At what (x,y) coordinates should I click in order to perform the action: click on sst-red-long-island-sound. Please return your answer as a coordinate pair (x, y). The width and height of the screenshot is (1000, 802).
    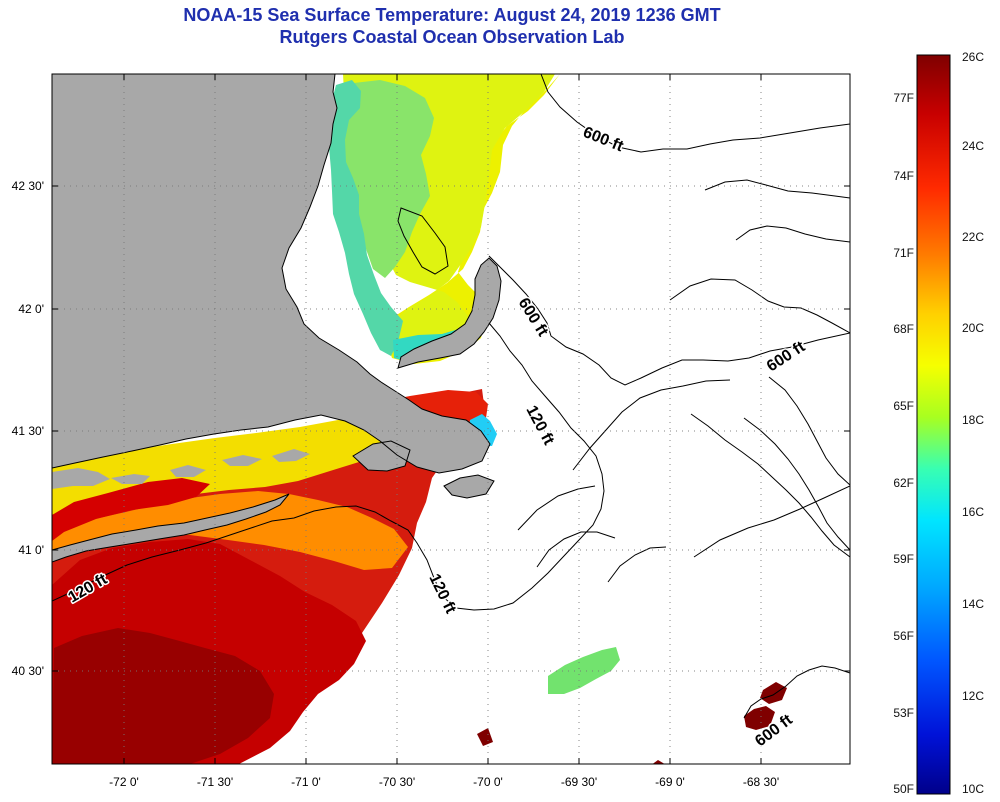
    Looking at the image, I should click on (131, 509).